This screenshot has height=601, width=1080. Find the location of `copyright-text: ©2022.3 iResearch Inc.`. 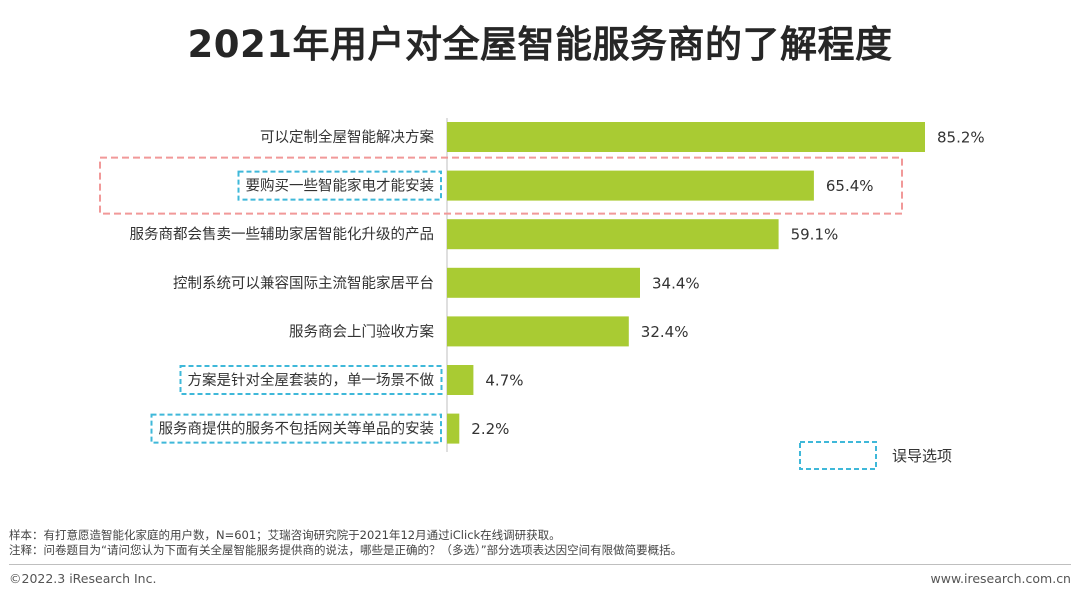

copyright-text: ©2022.3 iResearch Inc. is located at coordinates (83, 578).